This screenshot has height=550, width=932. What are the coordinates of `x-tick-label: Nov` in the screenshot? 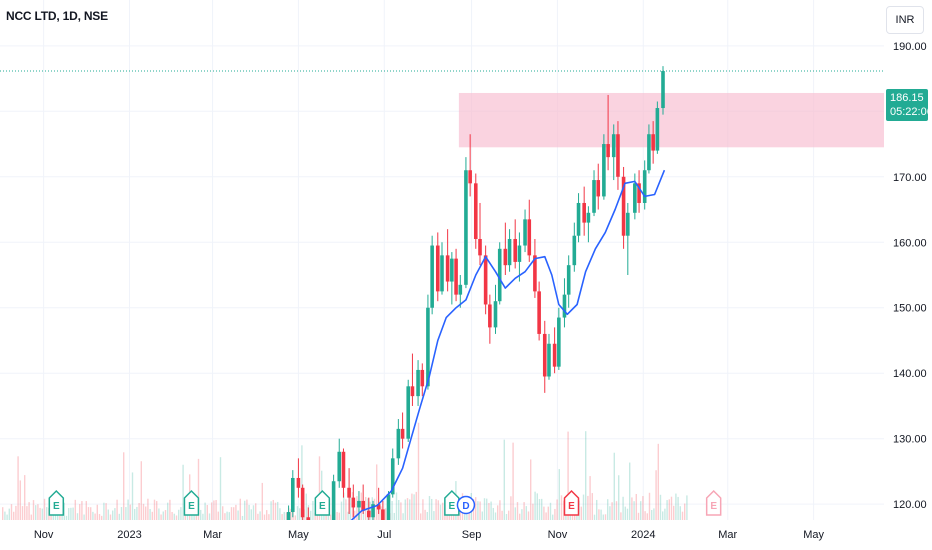 It's located at (558, 535).